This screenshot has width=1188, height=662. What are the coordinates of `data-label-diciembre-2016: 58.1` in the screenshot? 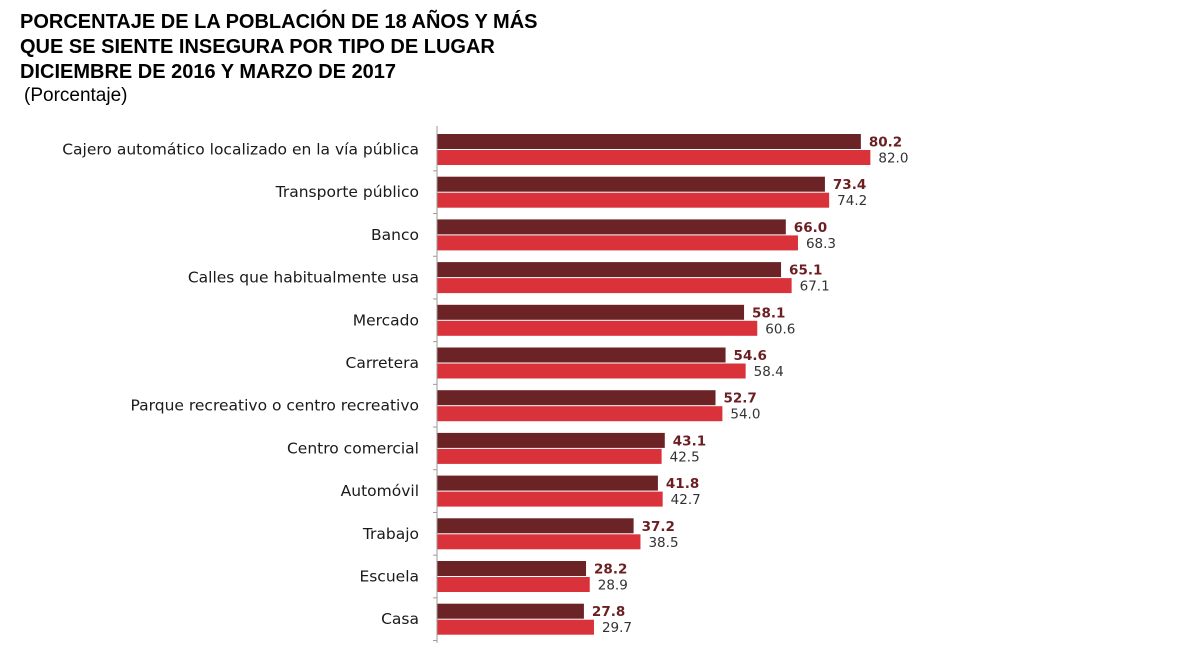 It's located at (768, 313).